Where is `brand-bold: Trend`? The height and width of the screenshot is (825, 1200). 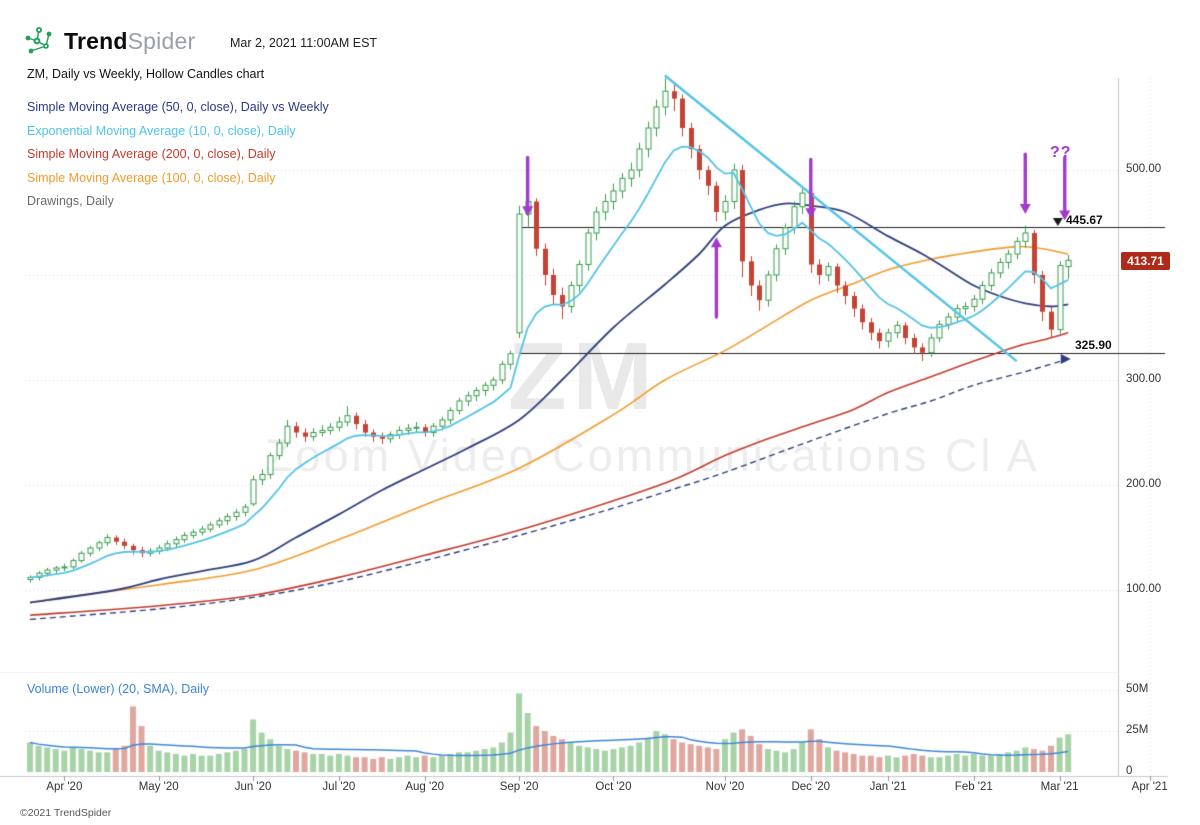
brand-bold: Trend is located at coordinates (96, 40).